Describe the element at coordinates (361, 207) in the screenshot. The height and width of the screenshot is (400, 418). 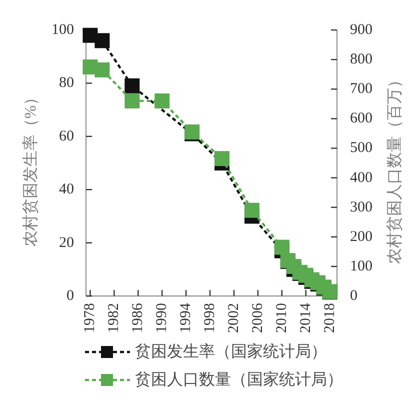
I see `y2-tick-label: 300` at that location.